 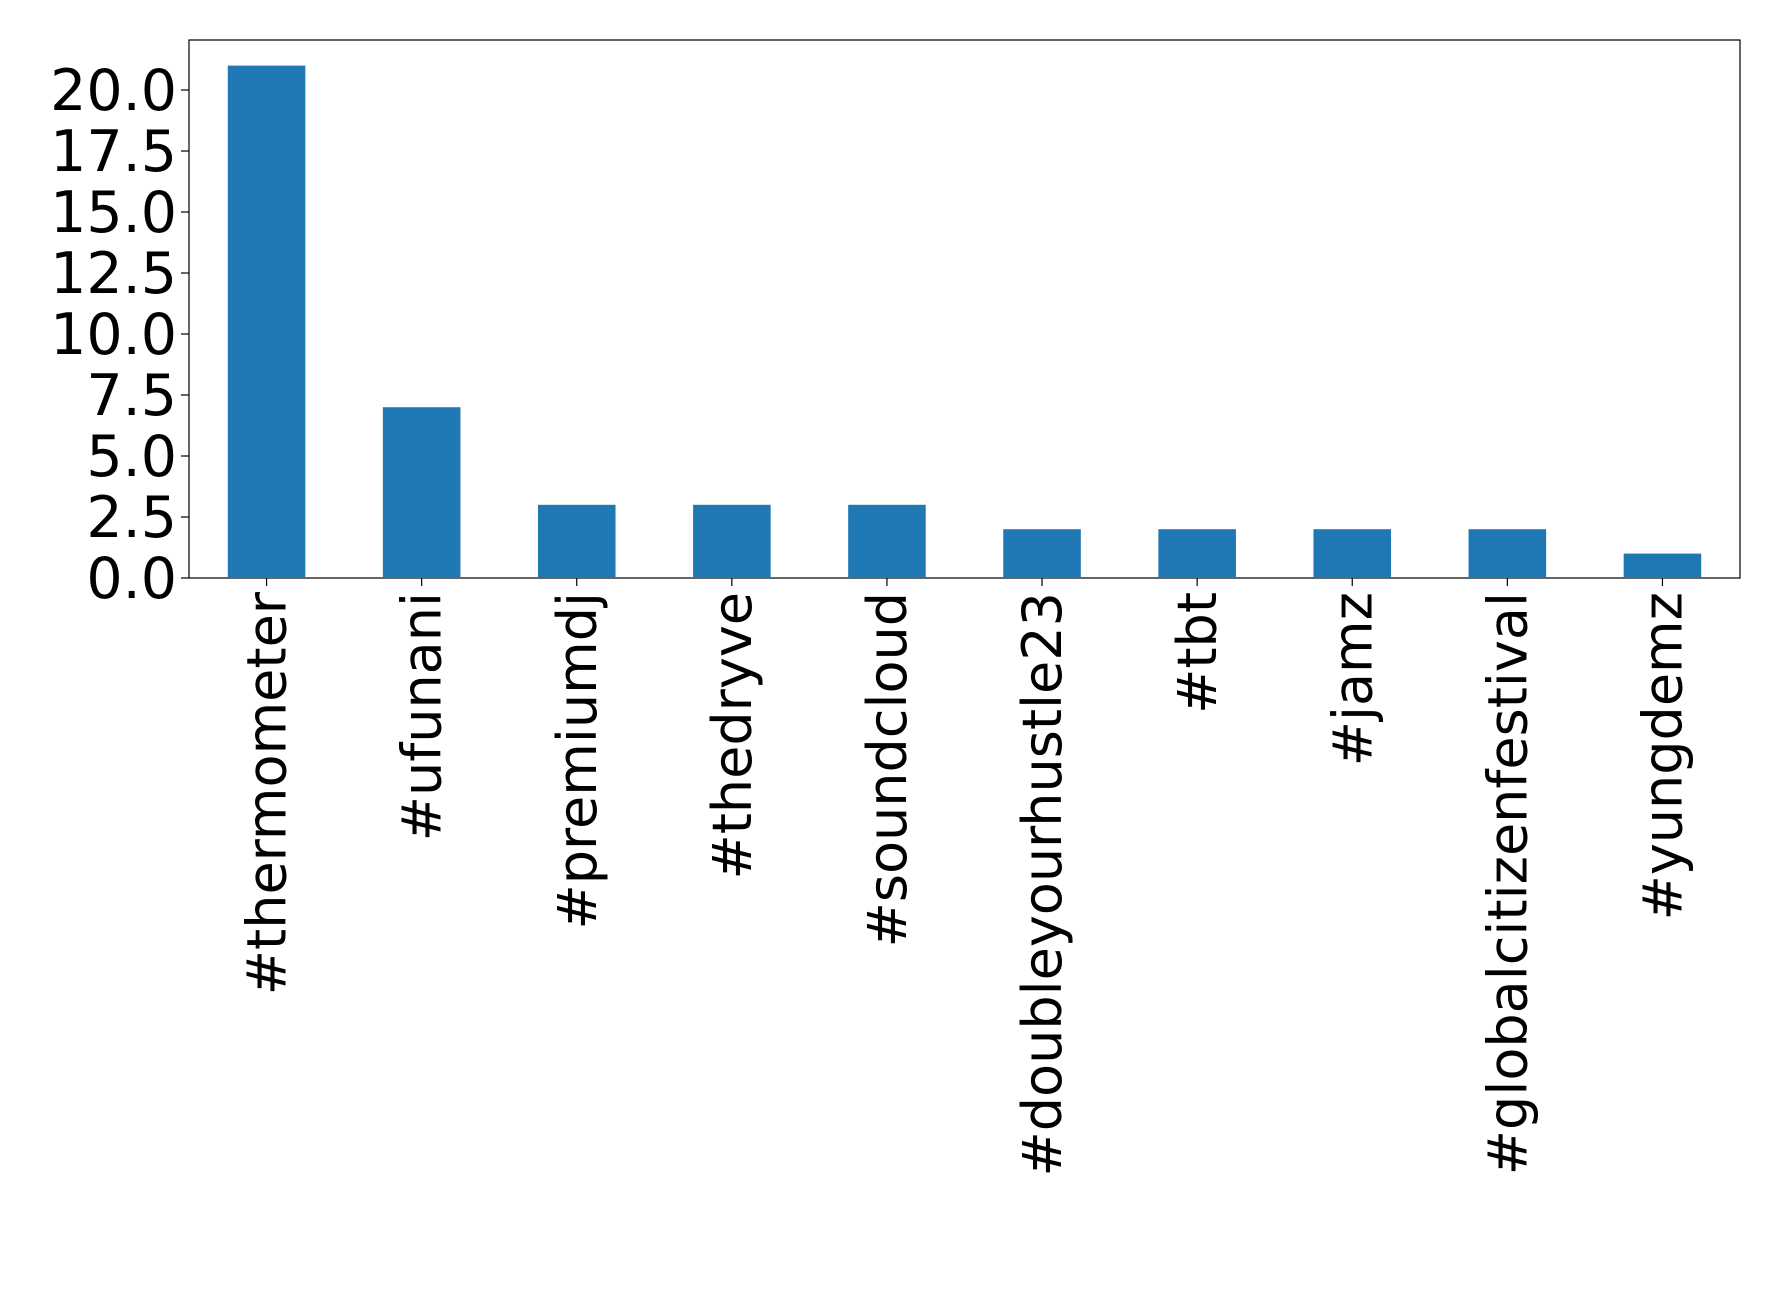 What do you see at coordinates (113, 274) in the screenshot?
I see `y-tick-label: 12.5` at bounding box center [113, 274].